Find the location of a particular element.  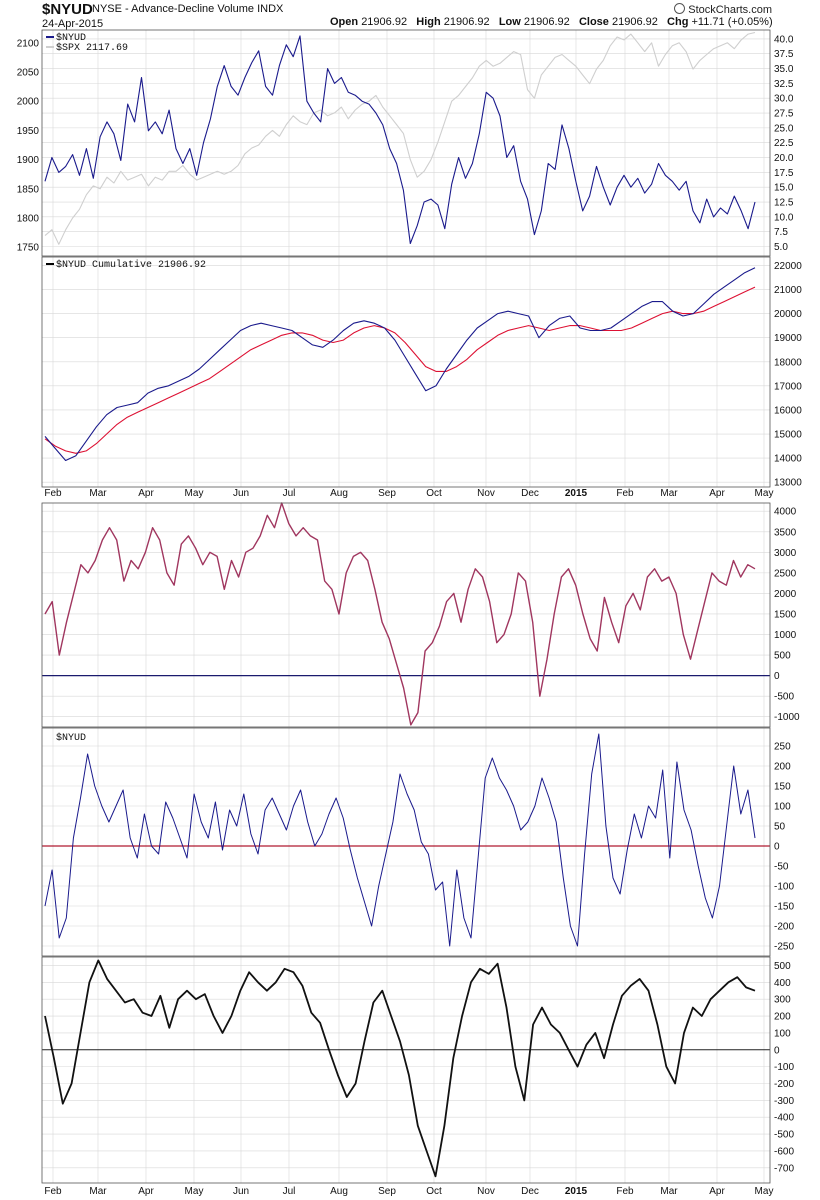

chg-label: Chg is located at coordinates (678, 22).